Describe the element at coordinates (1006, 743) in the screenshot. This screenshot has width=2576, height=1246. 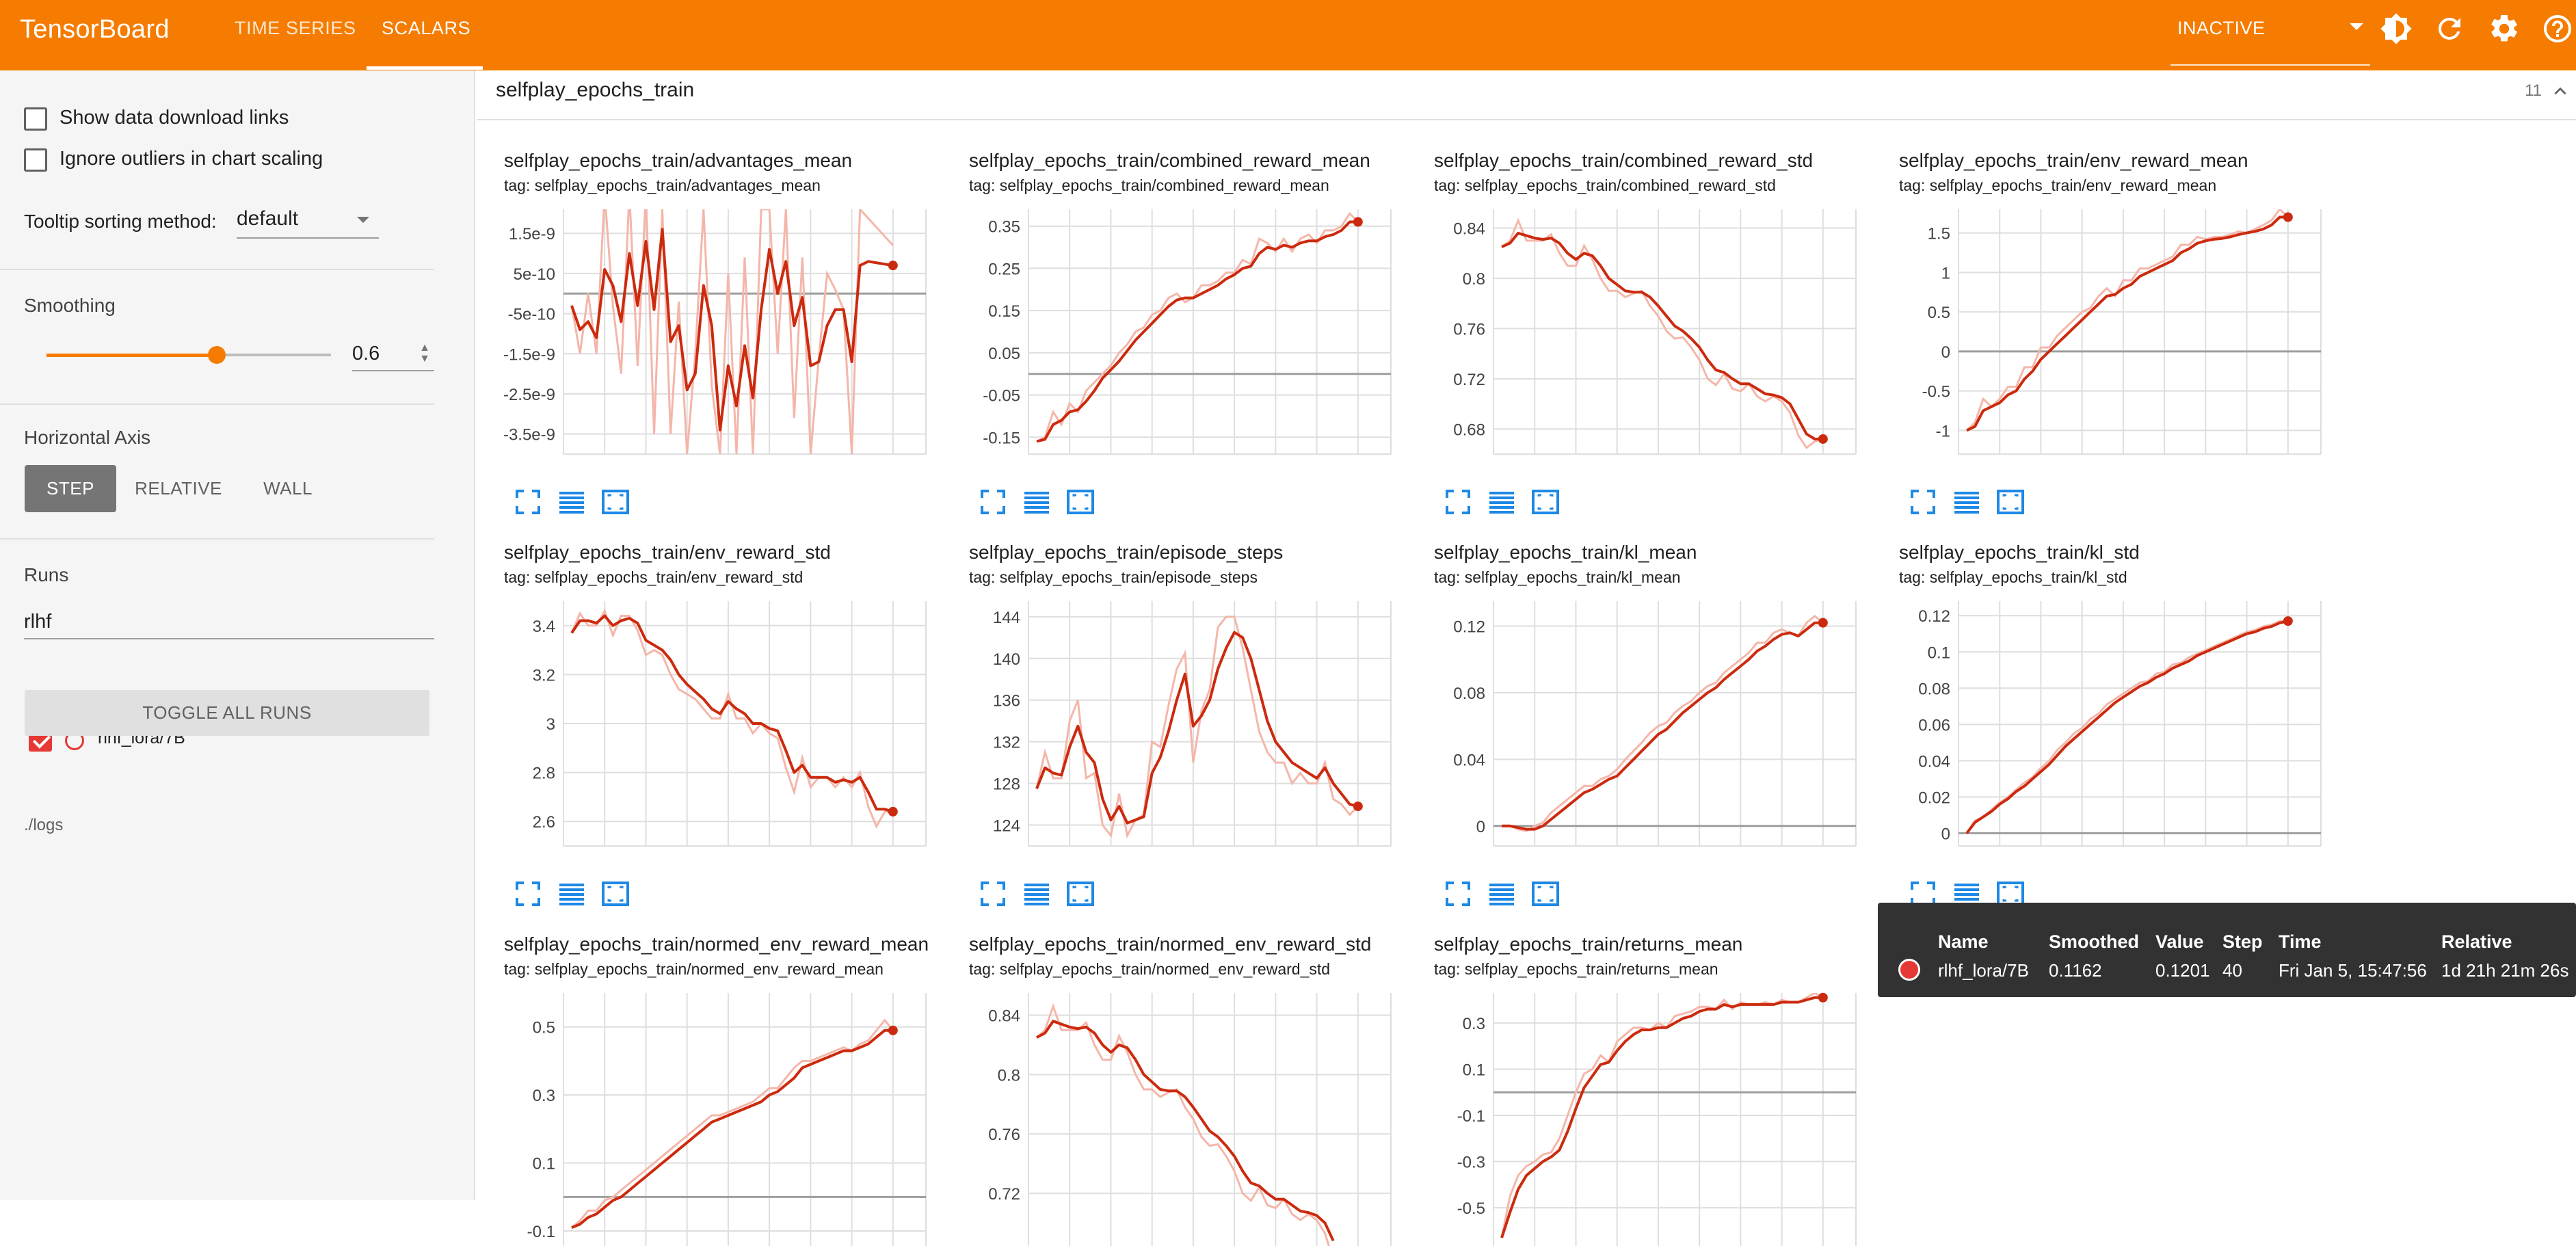
I see `y-tick-label: 132` at that location.